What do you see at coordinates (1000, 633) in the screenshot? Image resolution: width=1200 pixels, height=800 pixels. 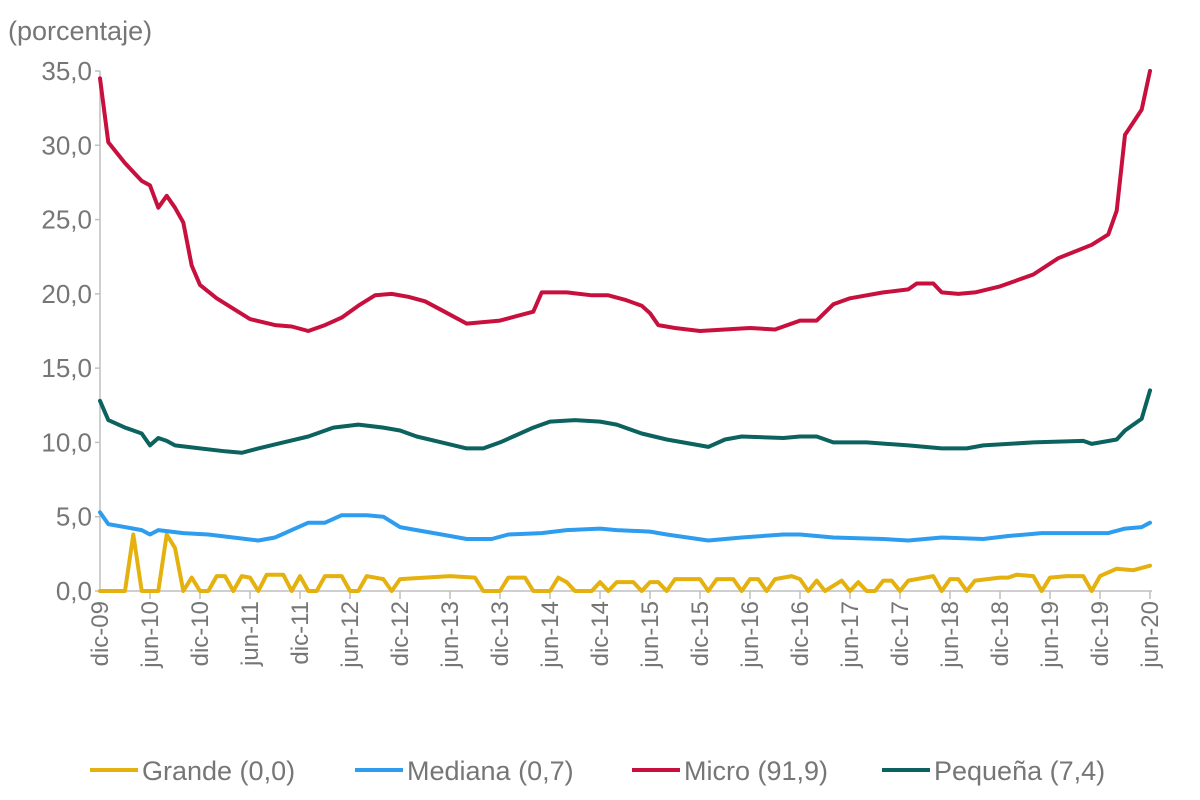 I see `x-tick-label: dic-18` at bounding box center [1000, 633].